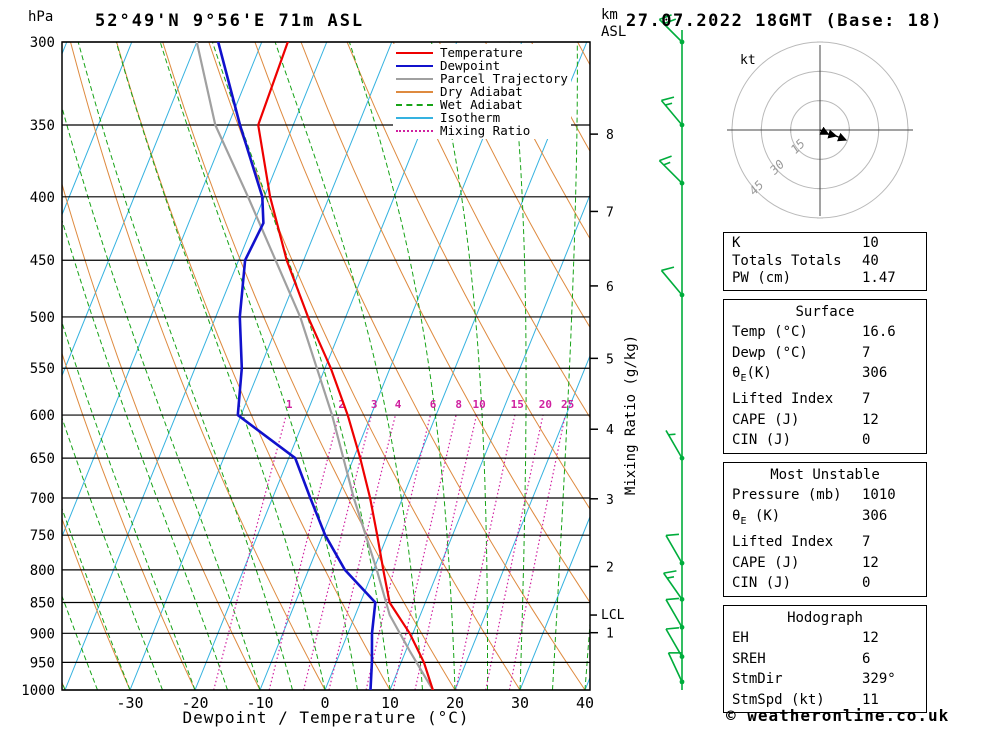  Describe the element at coordinates (296, 366) in the screenshot. I see `dewpoint-curve` at that location.